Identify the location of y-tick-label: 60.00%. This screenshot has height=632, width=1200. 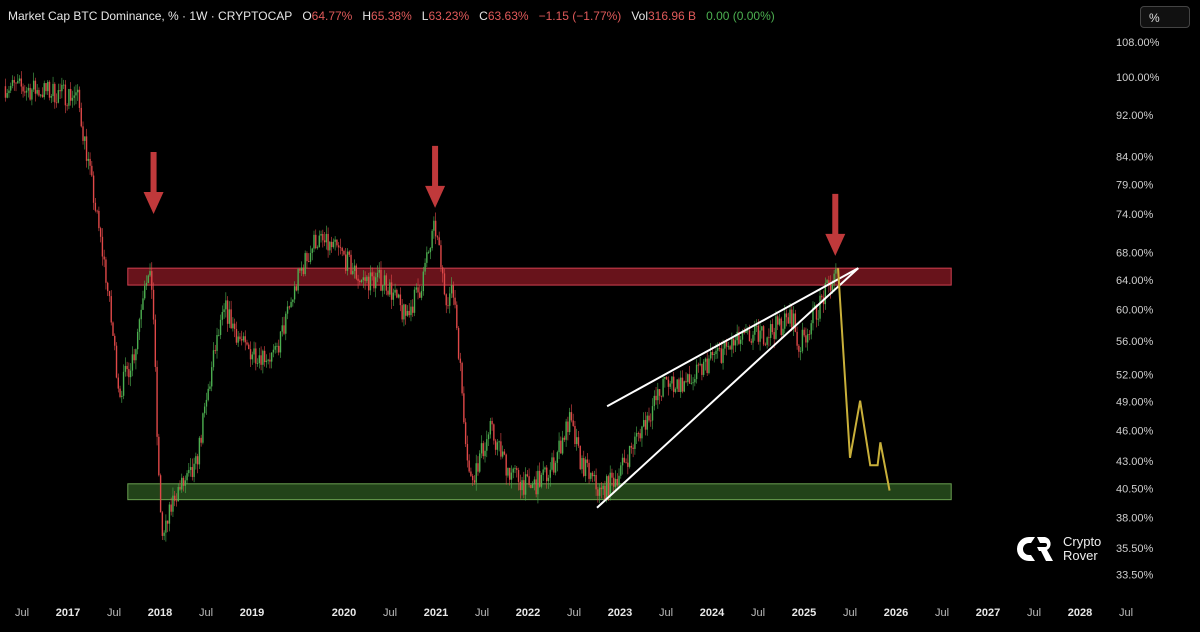
(1135, 310).